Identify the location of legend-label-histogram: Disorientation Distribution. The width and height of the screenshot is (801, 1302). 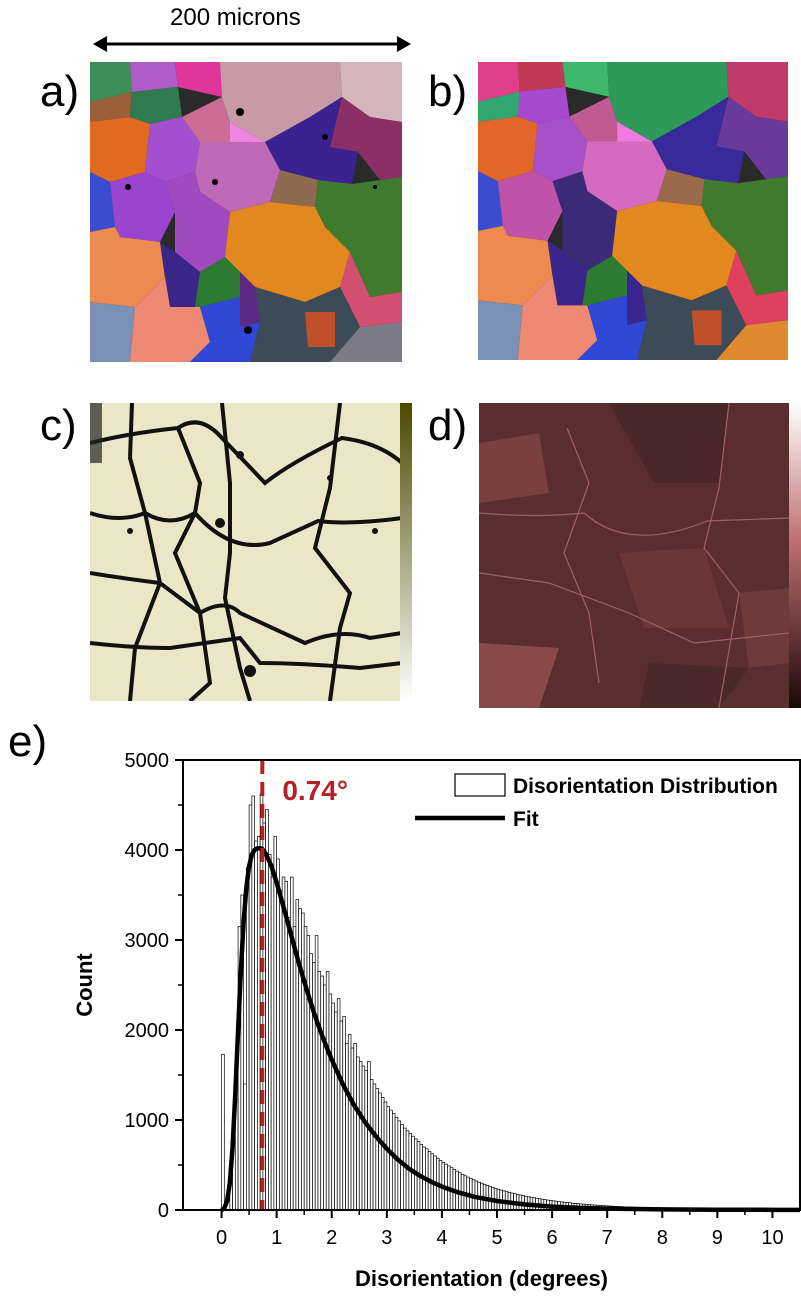
(645, 786).